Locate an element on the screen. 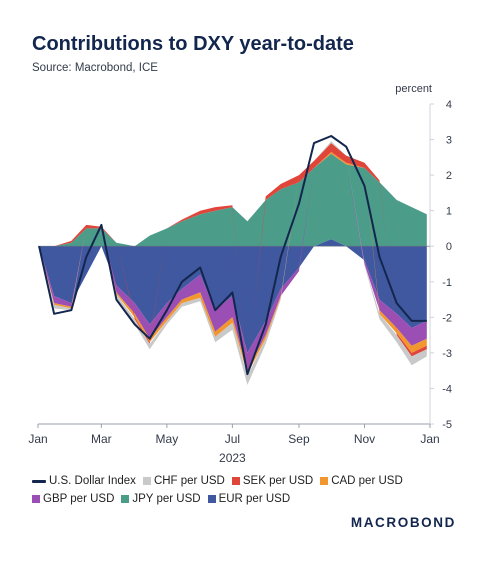 This screenshot has height=567, width=486. legend-label: JPY per USD is located at coordinates (166, 499).